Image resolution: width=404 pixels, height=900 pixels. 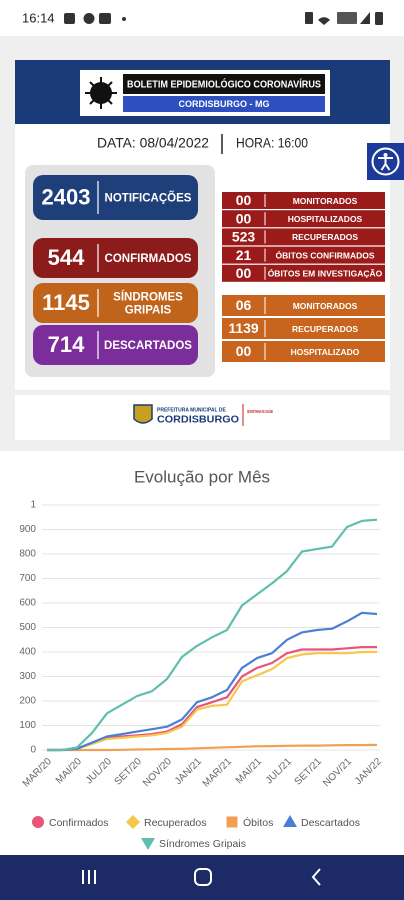 I want to click on detail-label: ÓBITOS CONFIRMADOS, so click(x=324, y=254).